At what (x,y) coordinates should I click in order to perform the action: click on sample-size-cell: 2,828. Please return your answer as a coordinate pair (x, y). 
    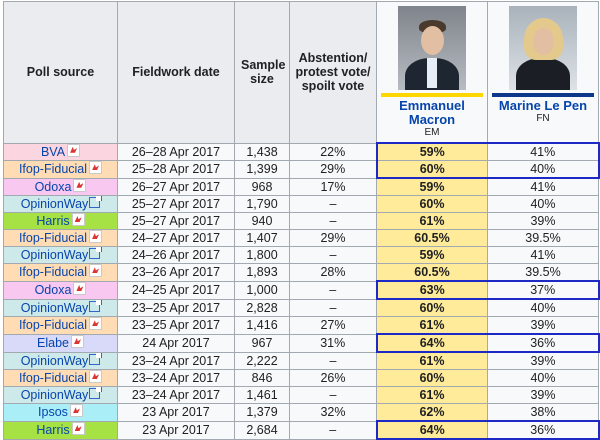
    Looking at the image, I should click on (262, 307).